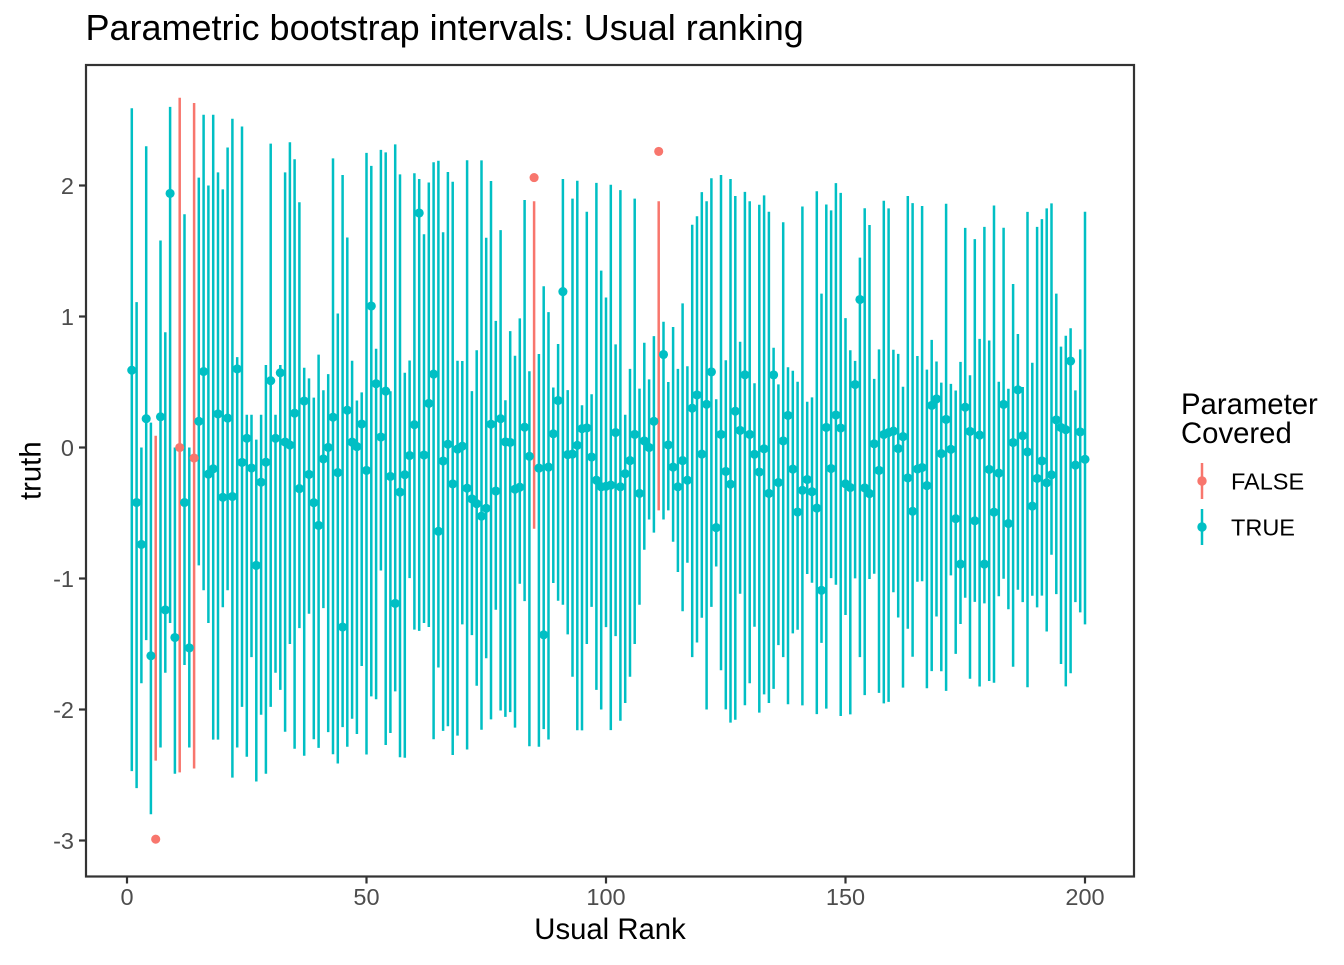 The width and height of the screenshot is (1344, 965). What do you see at coordinates (610, 929) in the screenshot?
I see `svg-text: Usual Rank` at bounding box center [610, 929].